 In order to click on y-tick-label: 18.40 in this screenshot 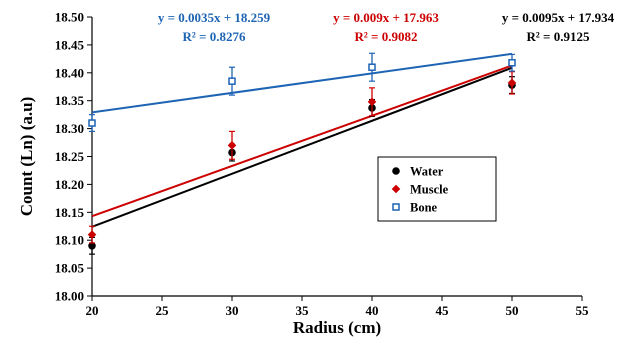, I will do `click(69, 72)`.